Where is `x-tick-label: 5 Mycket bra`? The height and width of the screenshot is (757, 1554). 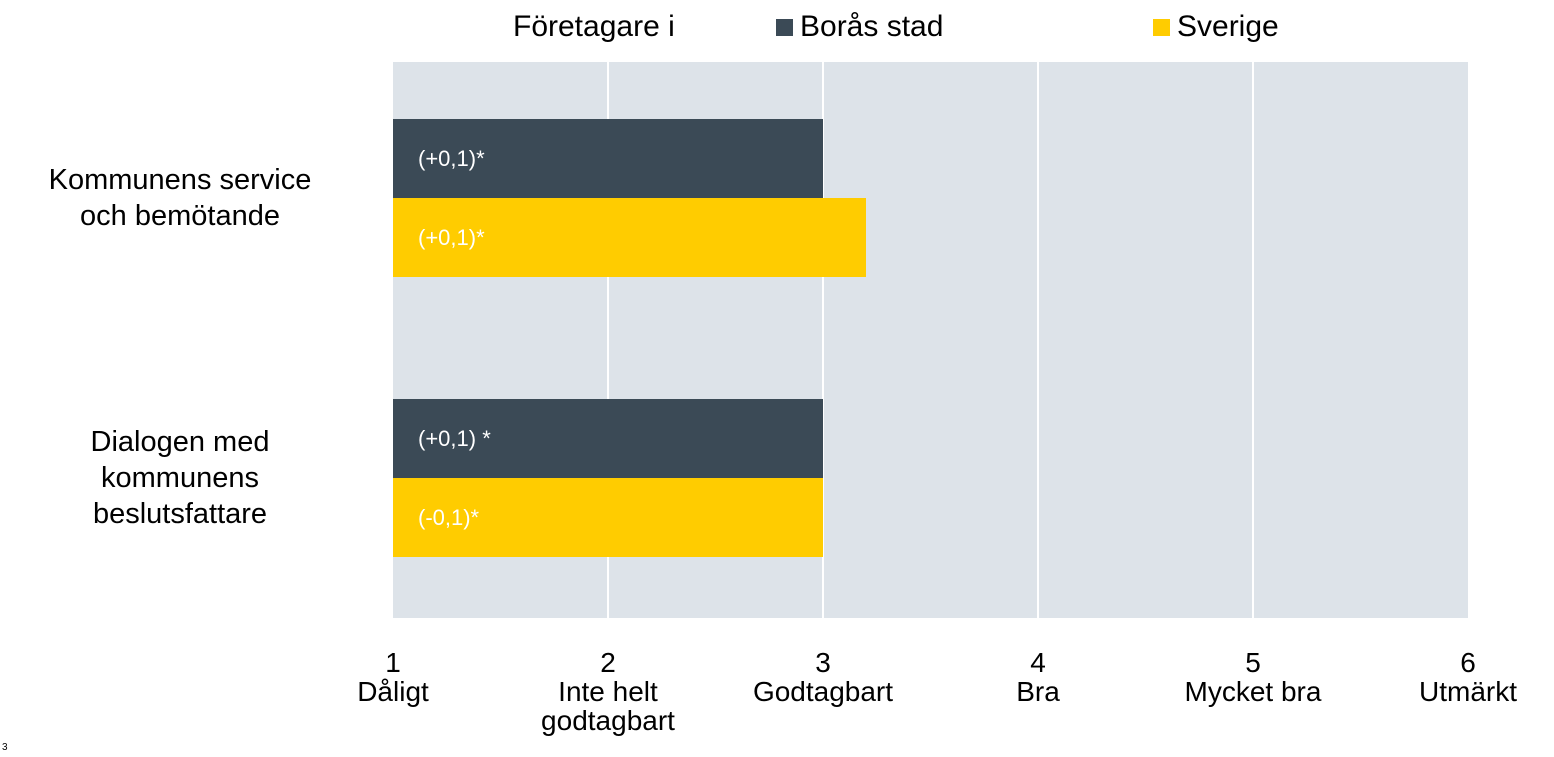 x-tick-label: 5 Mycket bra is located at coordinates (1253, 677).